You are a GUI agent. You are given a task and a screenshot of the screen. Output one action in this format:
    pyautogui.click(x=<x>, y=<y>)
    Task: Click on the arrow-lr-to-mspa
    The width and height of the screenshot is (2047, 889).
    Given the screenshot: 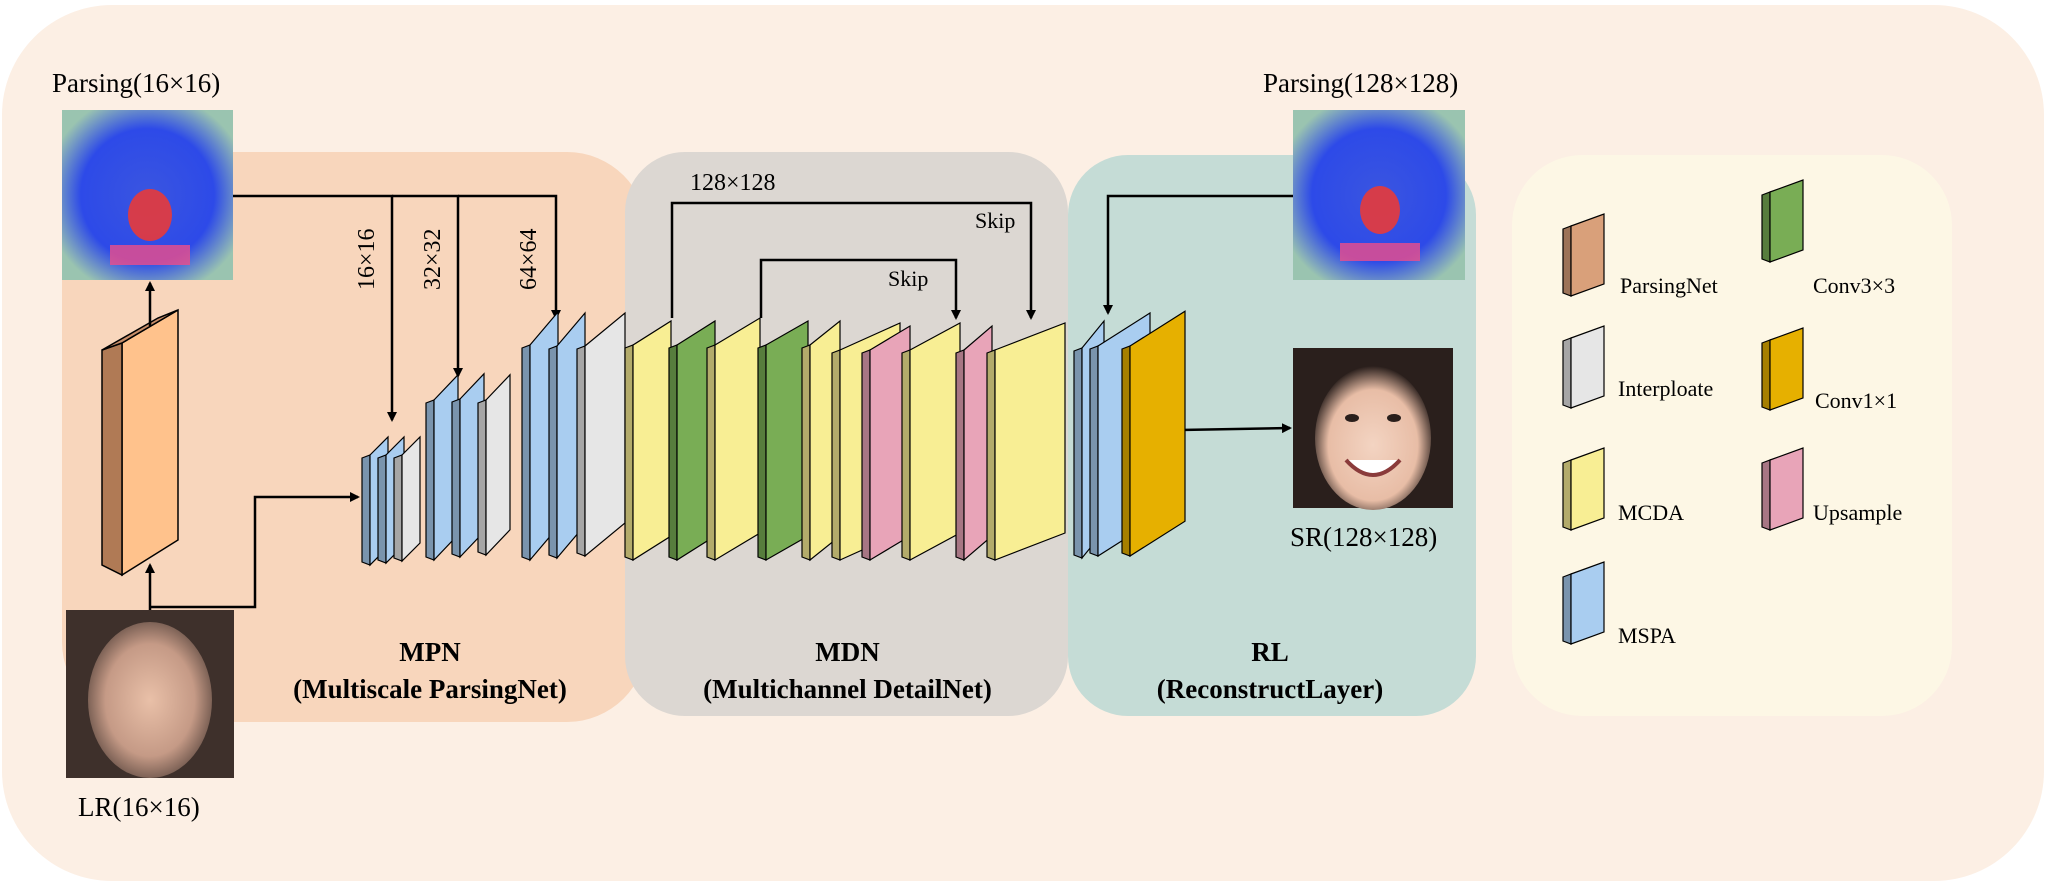 What is the action you would take?
    pyautogui.click(x=255, y=550)
    